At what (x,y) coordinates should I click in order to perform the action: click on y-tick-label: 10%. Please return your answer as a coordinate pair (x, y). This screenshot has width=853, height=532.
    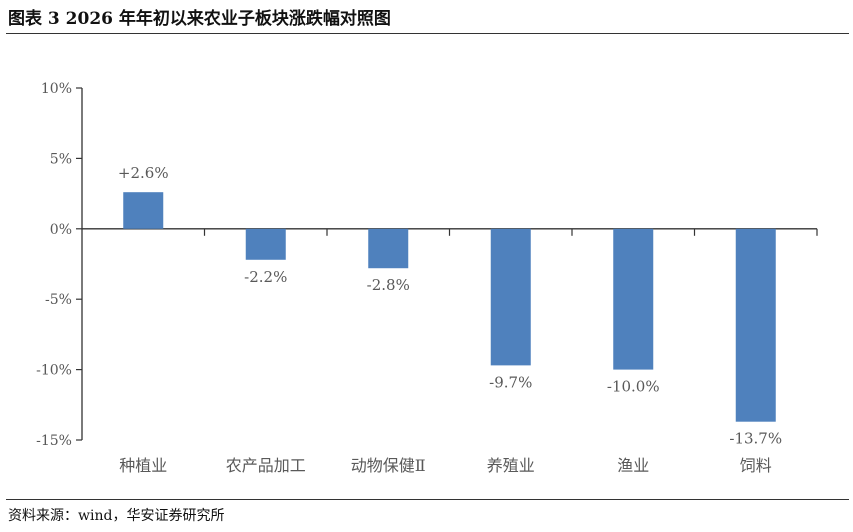
    Looking at the image, I should click on (56, 89).